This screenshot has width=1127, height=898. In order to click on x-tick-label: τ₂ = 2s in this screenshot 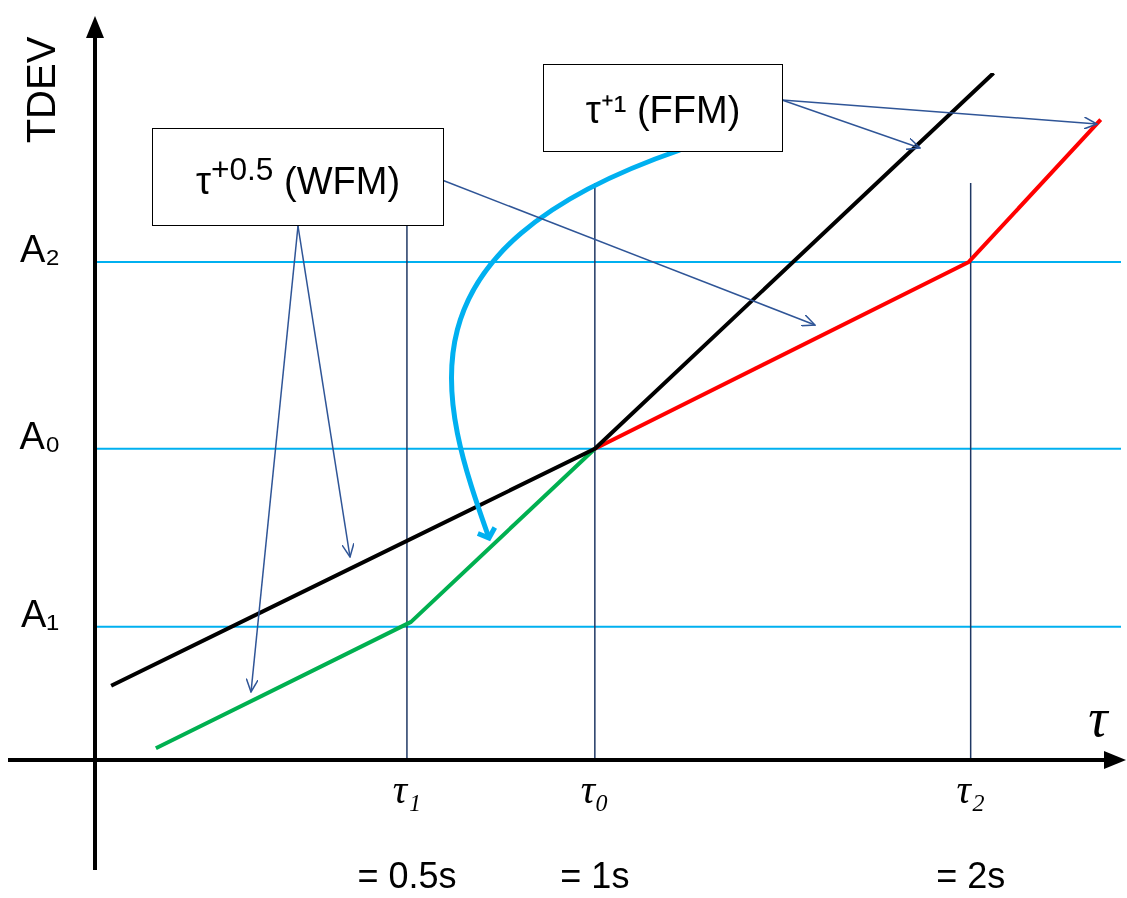, I will do `click(971, 831)`.